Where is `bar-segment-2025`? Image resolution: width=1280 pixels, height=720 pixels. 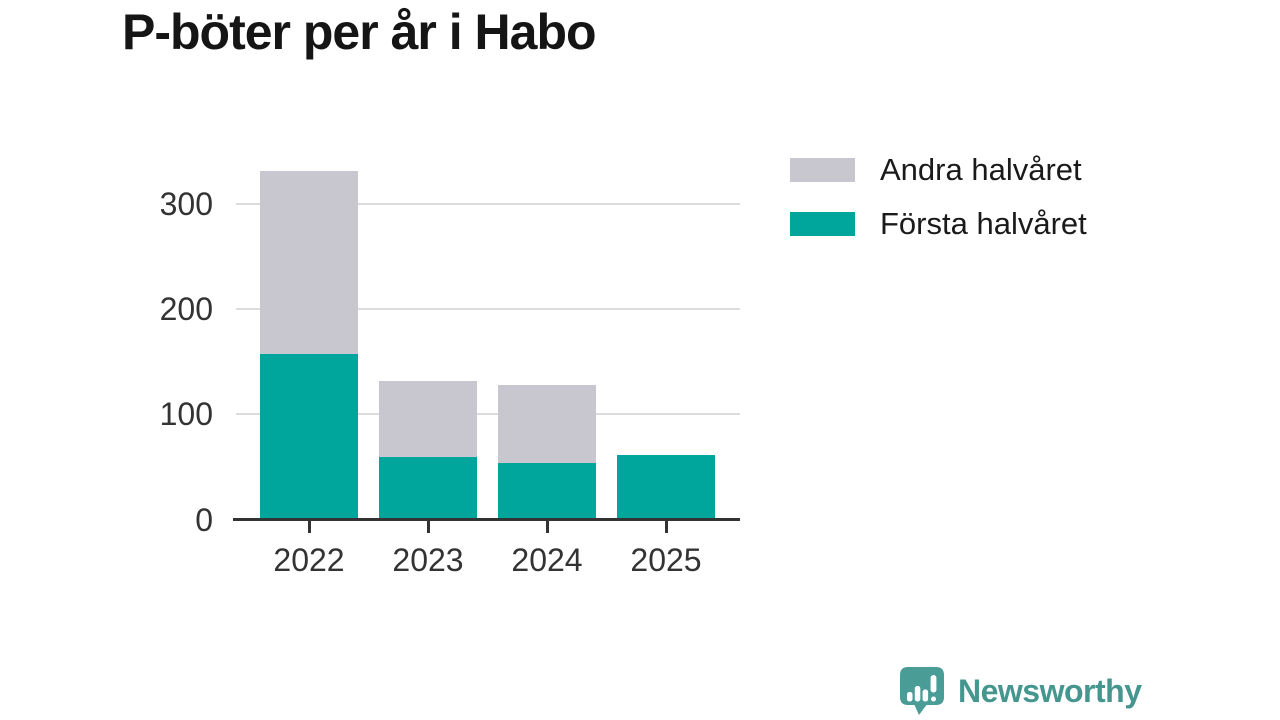
bar-segment-2025 is located at coordinates (666, 486).